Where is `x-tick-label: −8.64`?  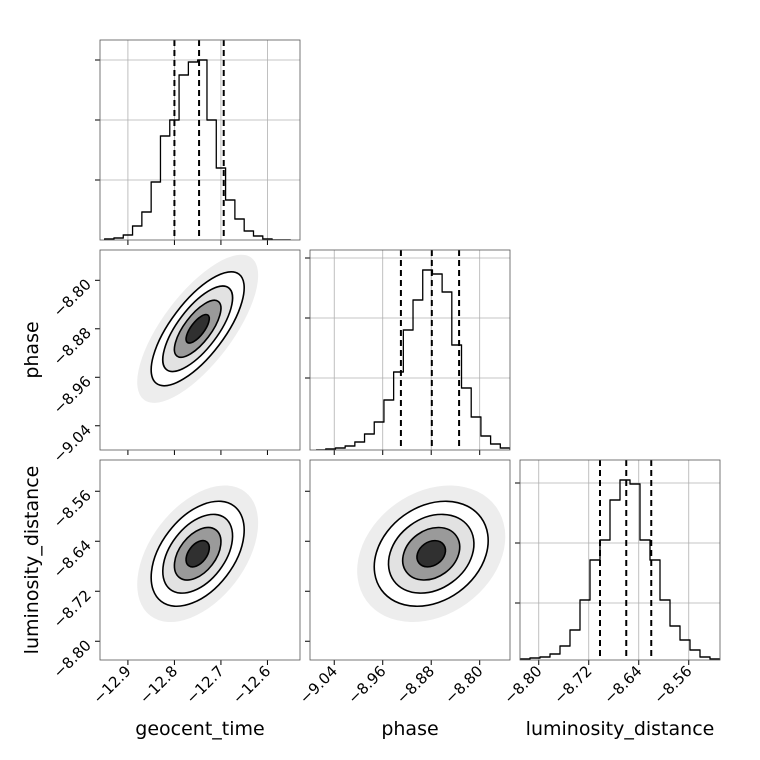 x-tick-label: −8.64 is located at coordinates (622, 684).